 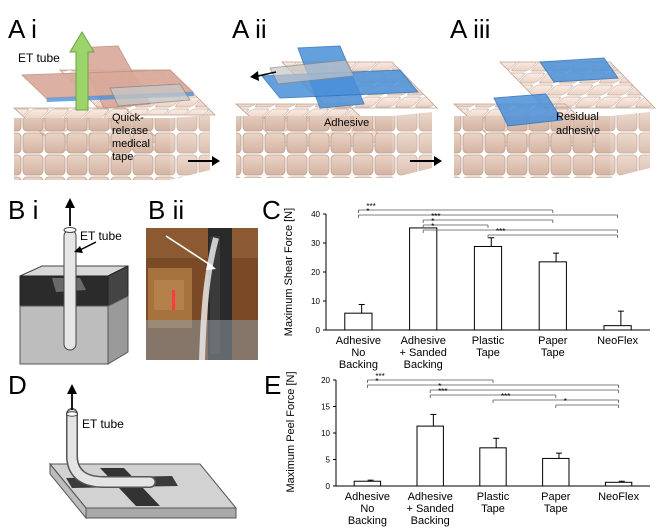 What do you see at coordinates (150, 95) in the screenshot?
I see `et-tube-a-i` at bounding box center [150, 95].